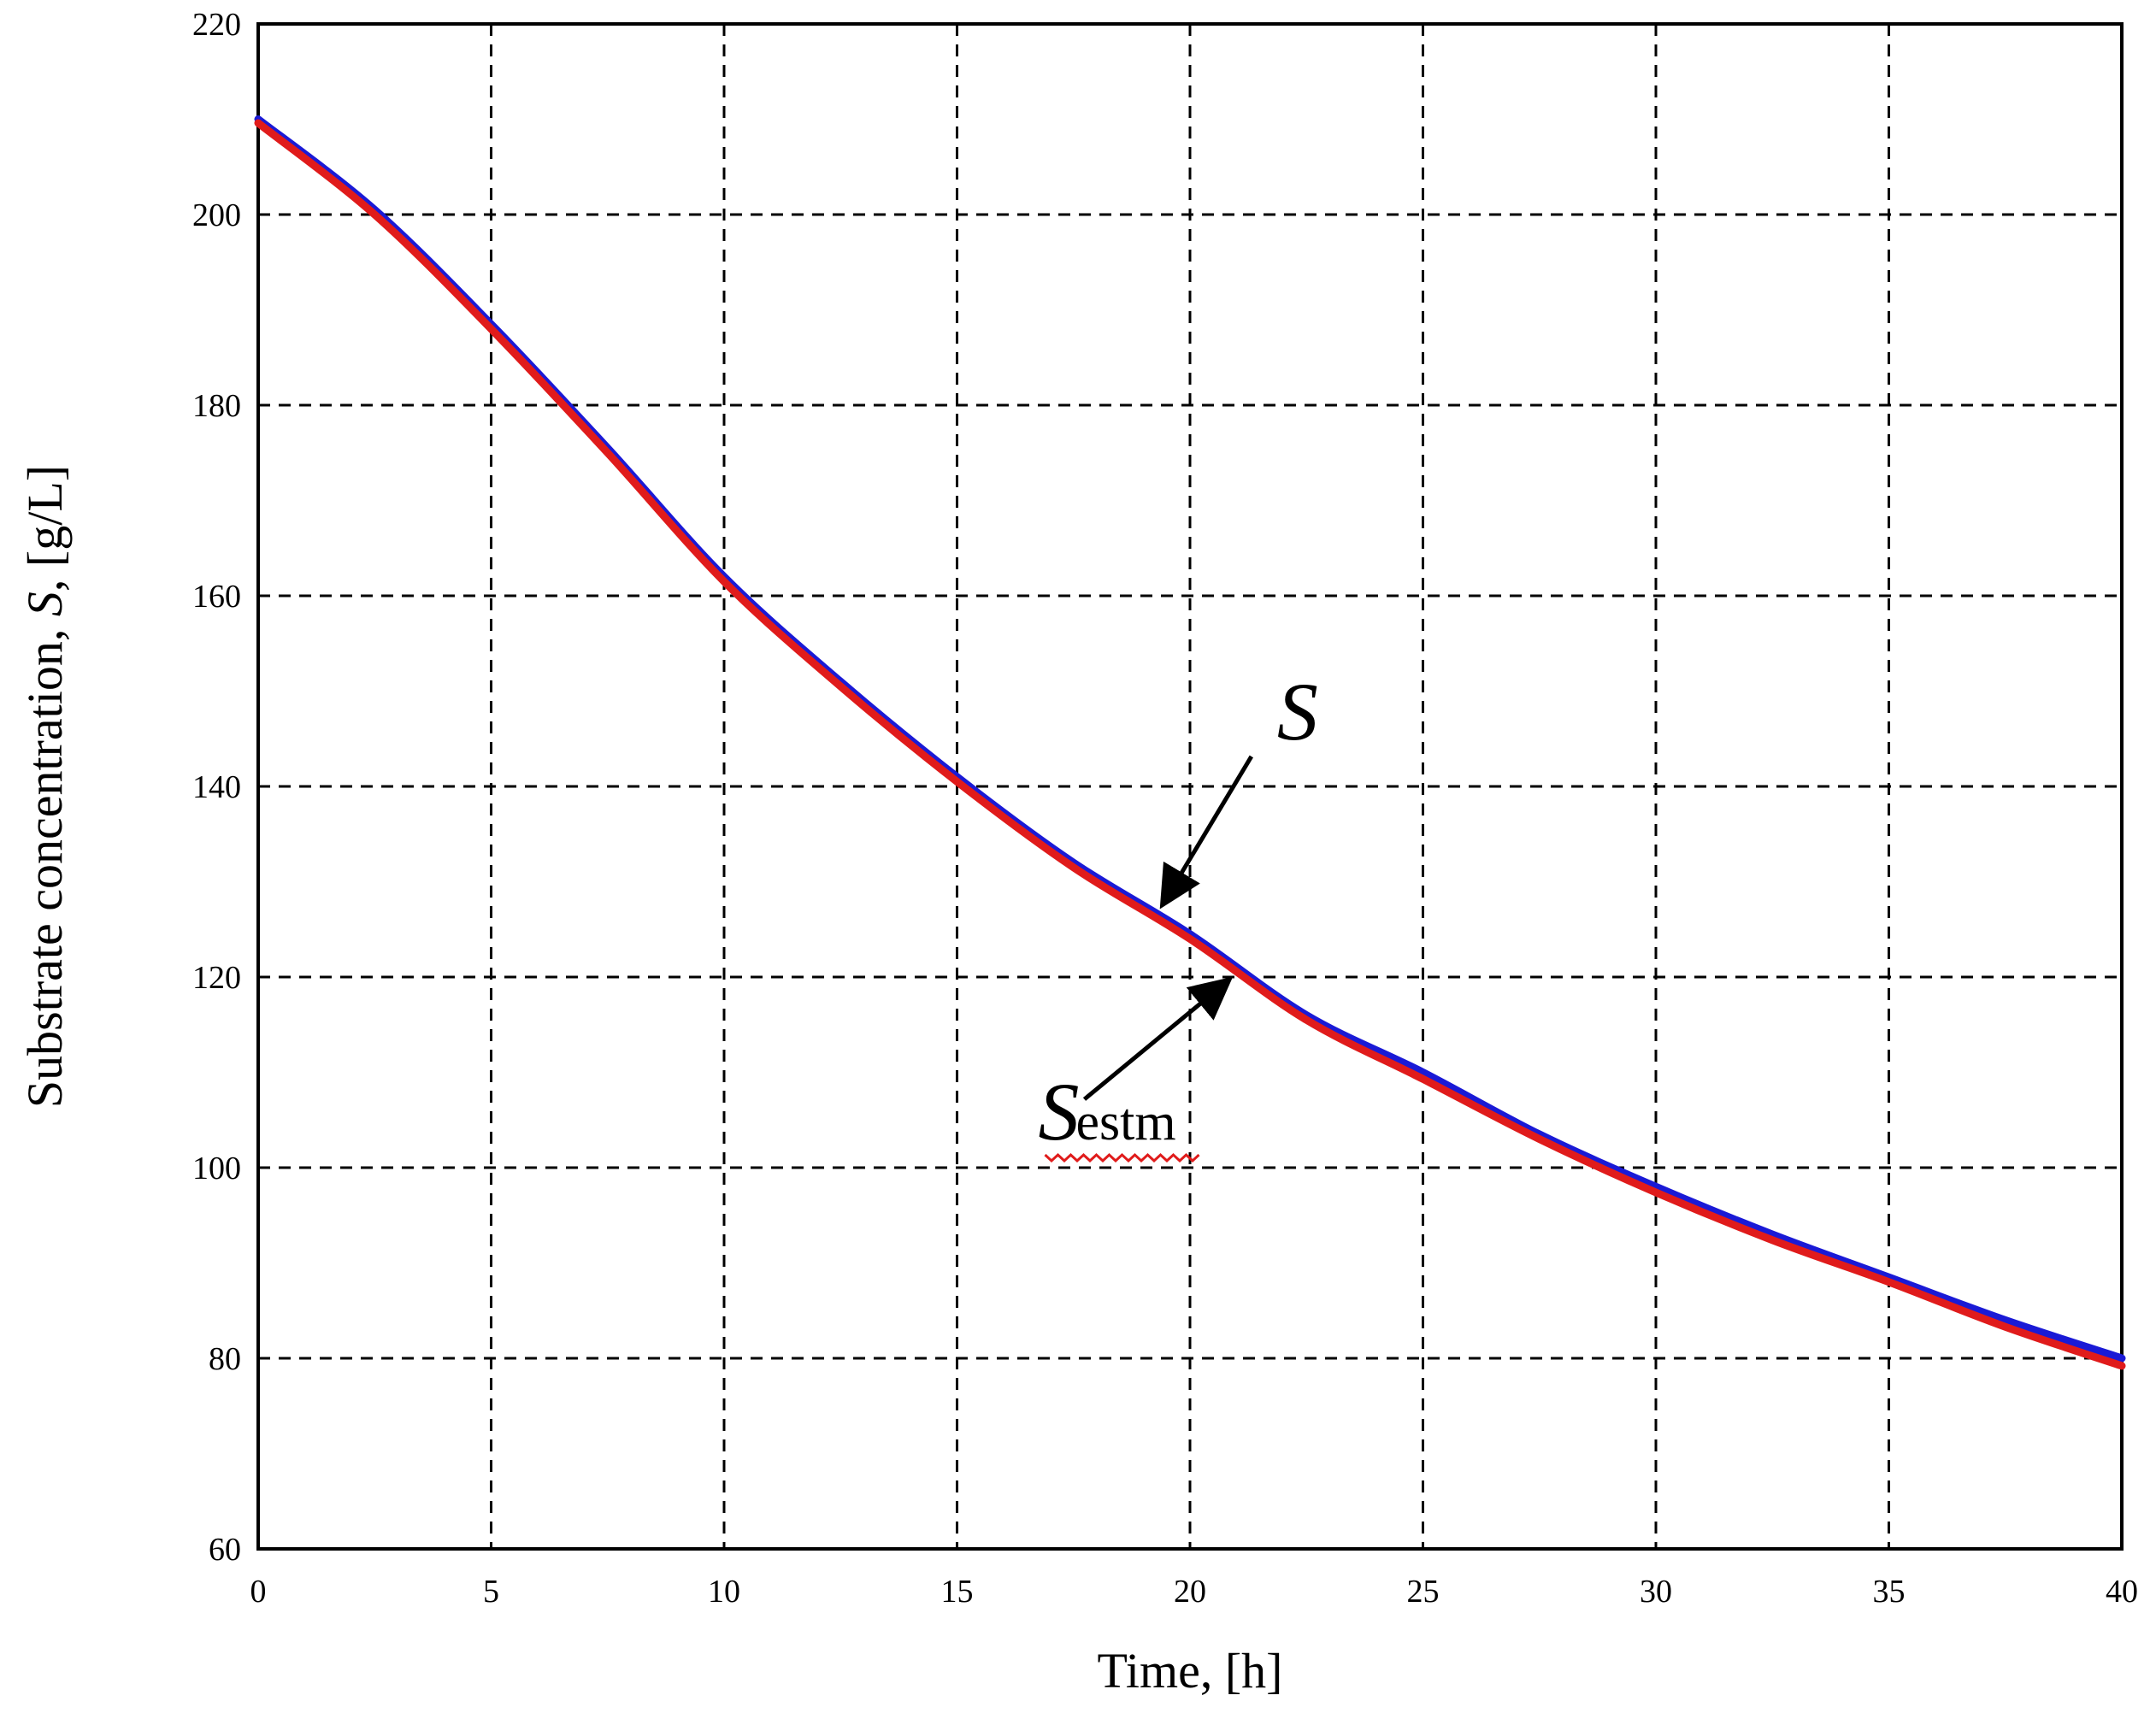  What do you see at coordinates (225, 1550) in the screenshot?
I see `y-tick-label: 60` at bounding box center [225, 1550].